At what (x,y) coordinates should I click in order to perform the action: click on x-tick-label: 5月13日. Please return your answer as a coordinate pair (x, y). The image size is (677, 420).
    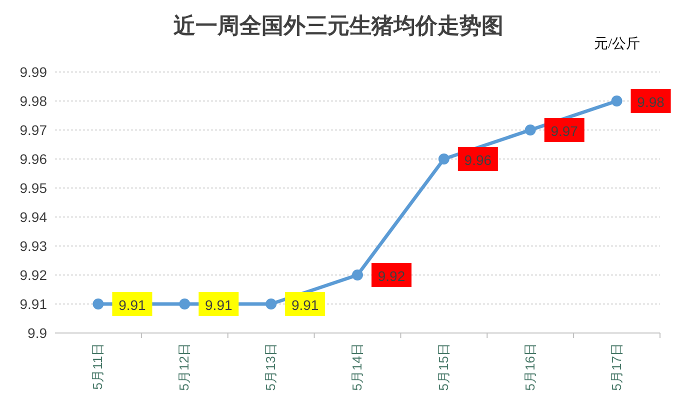
    Looking at the image, I should click on (270, 367).